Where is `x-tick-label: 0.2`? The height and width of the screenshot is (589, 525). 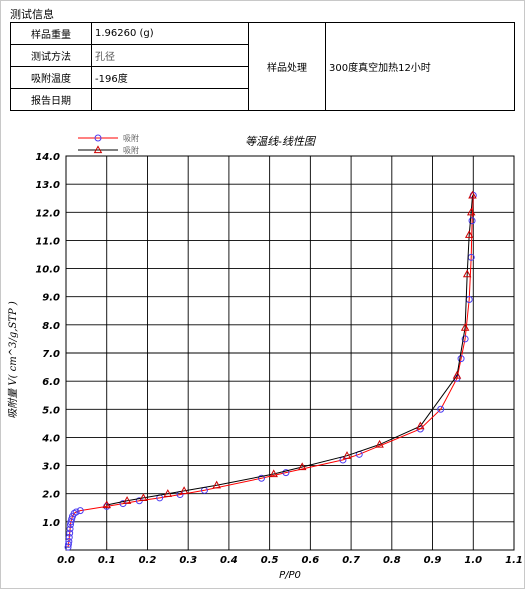
x-tick-label: 0.2 is located at coordinates (148, 560).